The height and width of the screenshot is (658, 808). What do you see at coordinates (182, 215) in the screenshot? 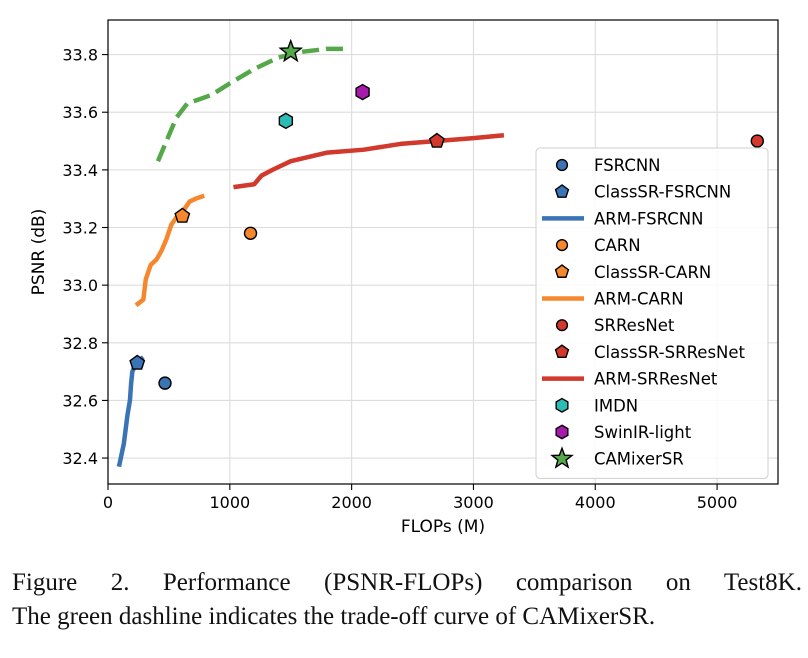
I see `point-classsr-carn` at bounding box center [182, 215].